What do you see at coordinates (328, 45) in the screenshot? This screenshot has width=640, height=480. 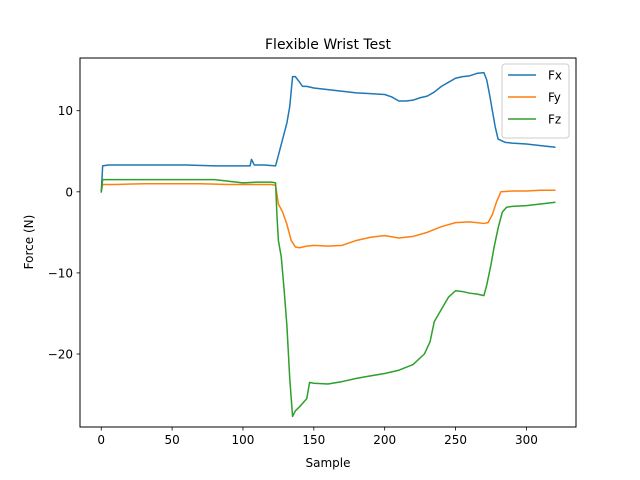 I see `chart-title: Flexible Wrist Test` at bounding box center [328, 45].